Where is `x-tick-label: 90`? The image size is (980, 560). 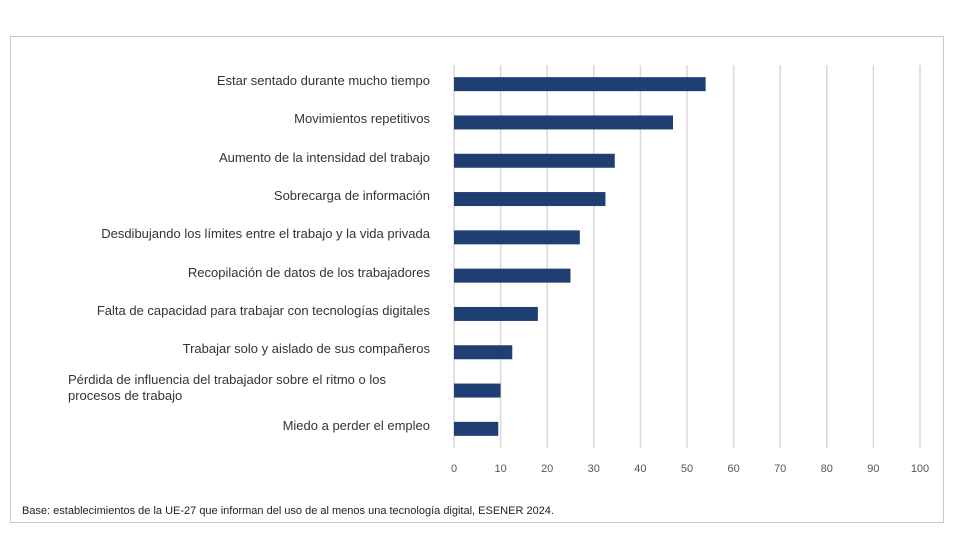
x-tick-label: 90 is located at coordinates (873, 469).